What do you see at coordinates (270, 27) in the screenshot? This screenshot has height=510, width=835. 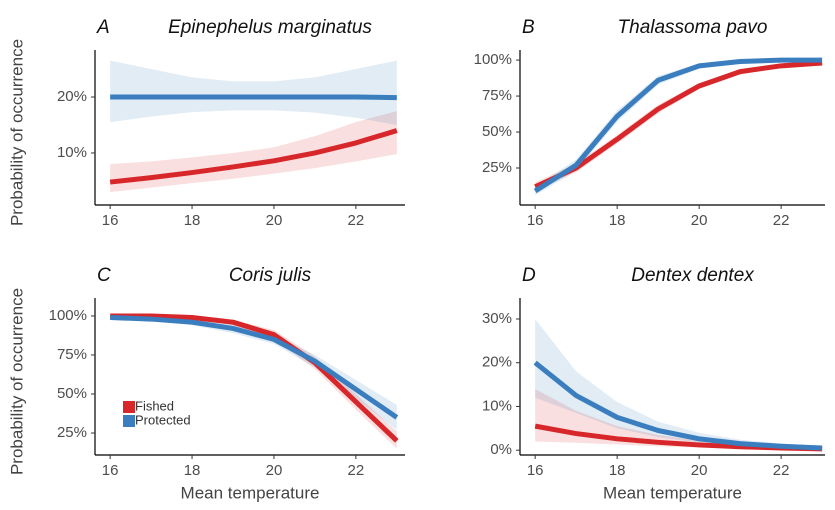 I see `panel-title: Epinephelus marginatus` at bounding box center [270, 27].